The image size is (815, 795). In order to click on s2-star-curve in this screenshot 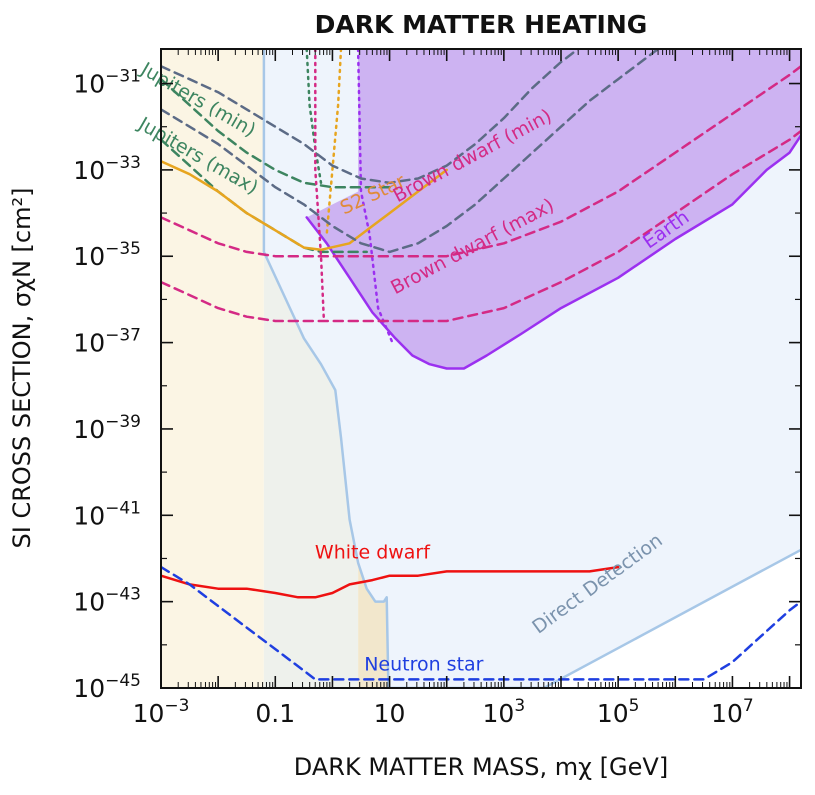, I will do `click(304, 206)`.